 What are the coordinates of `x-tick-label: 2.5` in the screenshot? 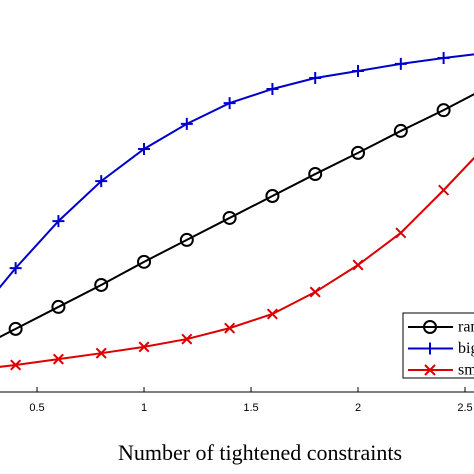 It's located at (464, 408).